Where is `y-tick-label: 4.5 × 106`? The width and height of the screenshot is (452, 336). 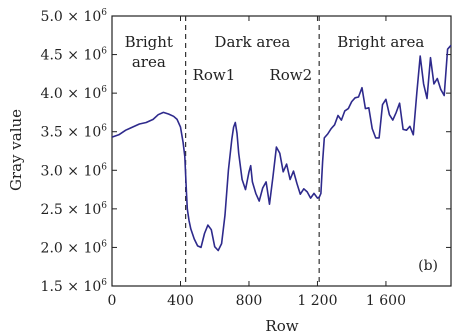
y-tick-label: 4.5 × 106 is located at coordinates (74, 55).